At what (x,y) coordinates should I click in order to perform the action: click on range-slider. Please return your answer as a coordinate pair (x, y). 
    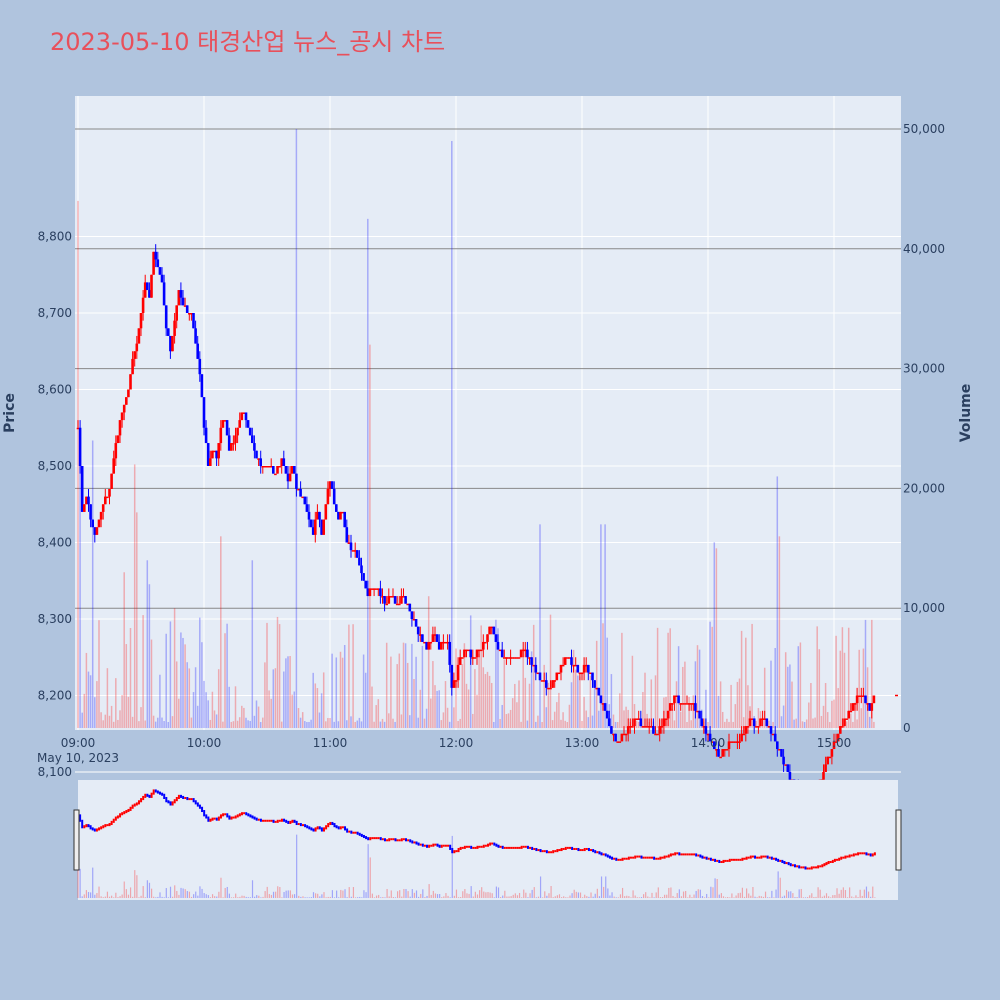
    Looking at the image, I should click on (487, 840).